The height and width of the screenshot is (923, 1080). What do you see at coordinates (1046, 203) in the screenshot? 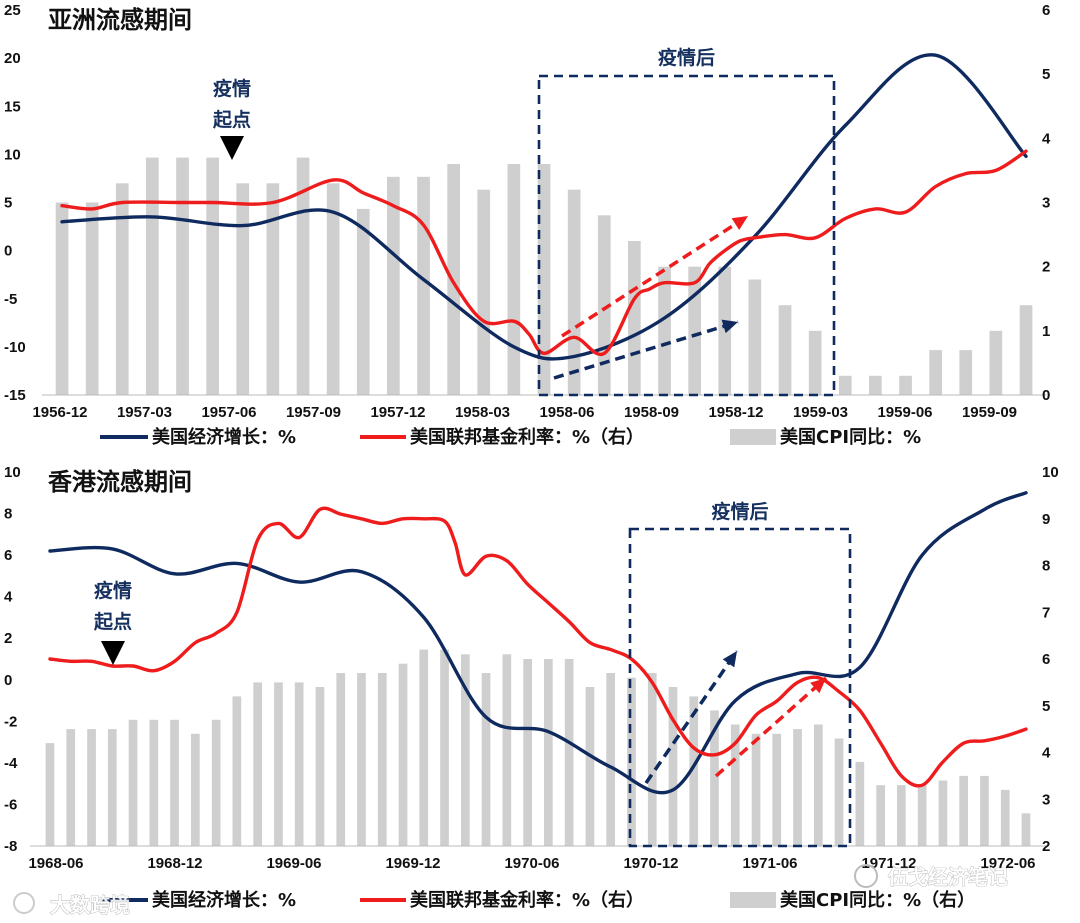
I see `y-right-tick-label: 3` at bounding box center [1046, 203].